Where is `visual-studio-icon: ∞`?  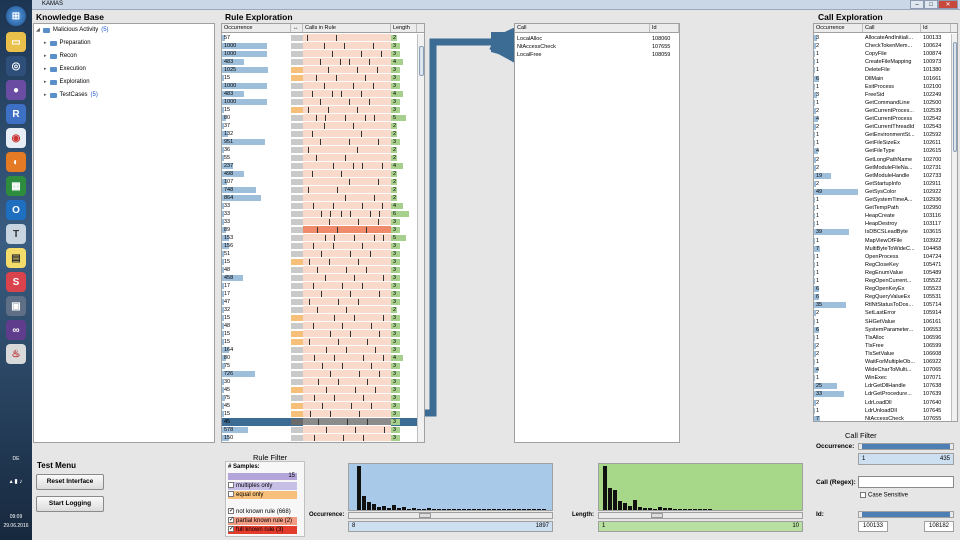
visual-studio-icon: ∞ is located at coordinates (16, 330).